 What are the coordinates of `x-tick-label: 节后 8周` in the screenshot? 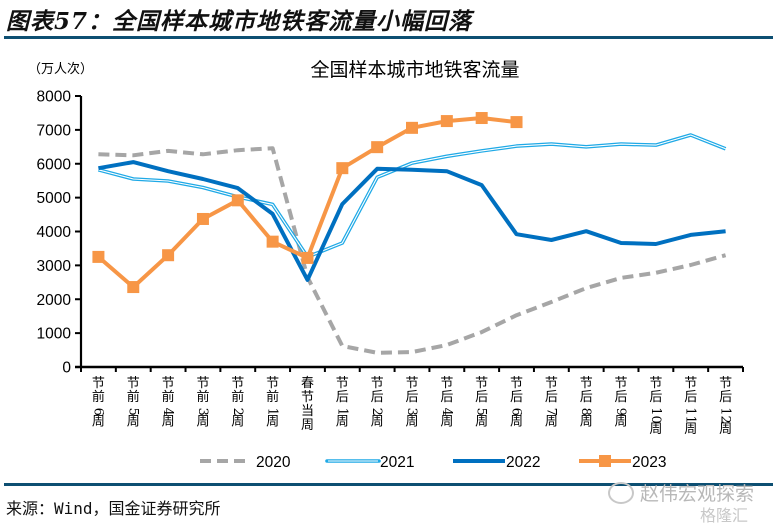 It's located at (585, 403).